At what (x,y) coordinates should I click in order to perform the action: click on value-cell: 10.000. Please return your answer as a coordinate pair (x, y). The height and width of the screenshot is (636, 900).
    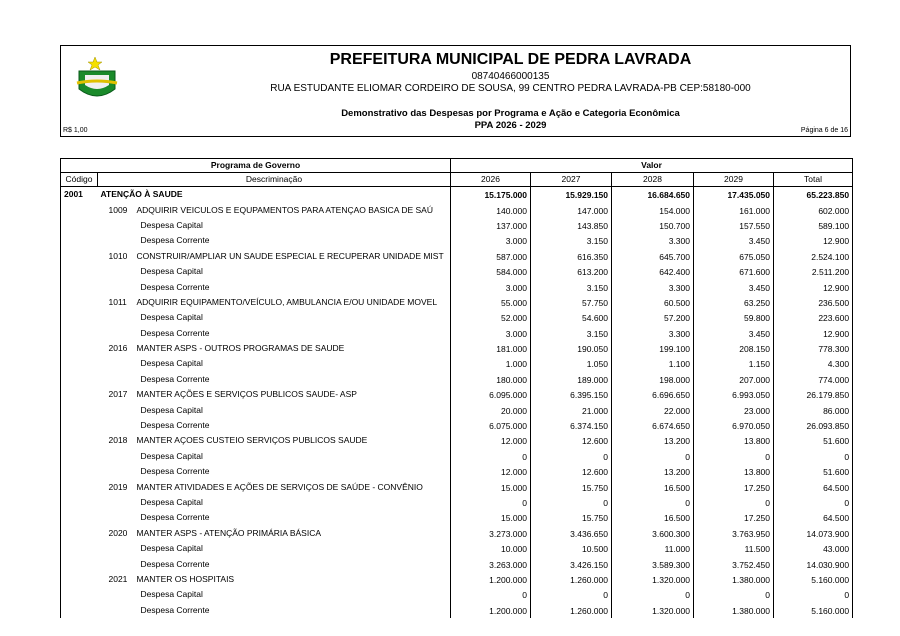
    Looking at the image, I should click on (490, 548).